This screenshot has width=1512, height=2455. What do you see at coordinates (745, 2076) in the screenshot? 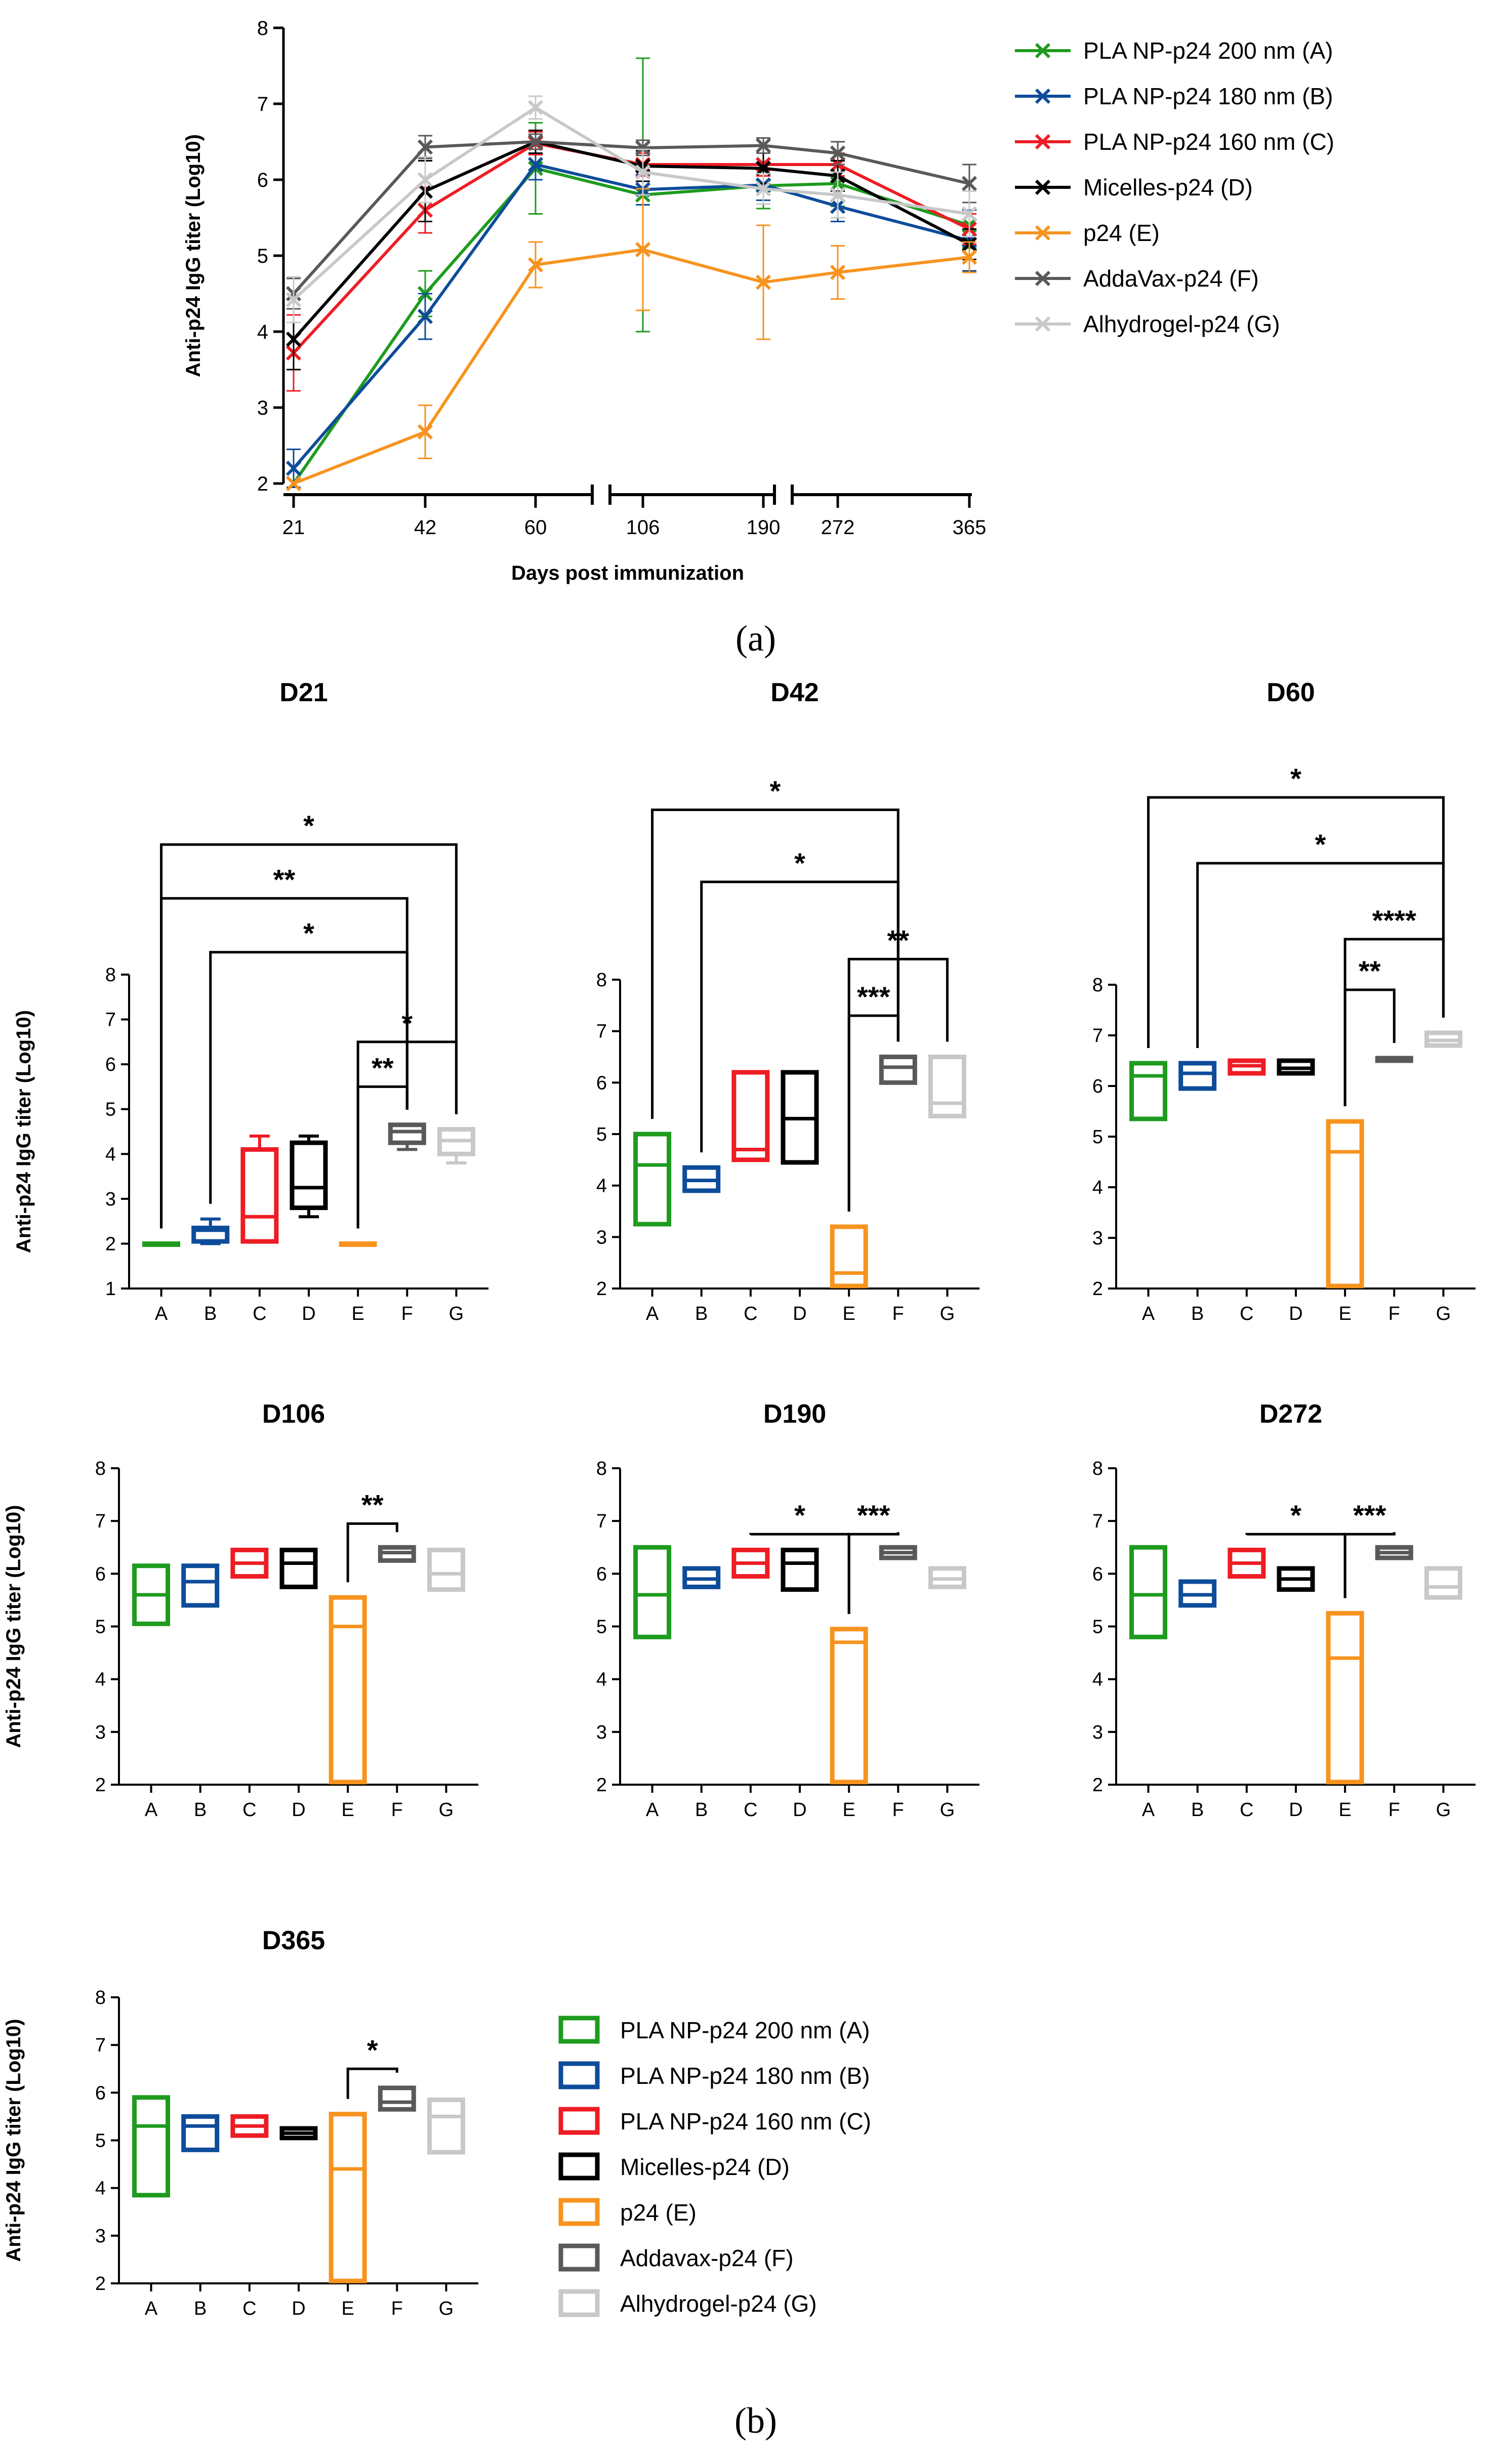
I see `legend-label: PLA NP-p24 180 nm (B)` at bounding box center [745, 2076].